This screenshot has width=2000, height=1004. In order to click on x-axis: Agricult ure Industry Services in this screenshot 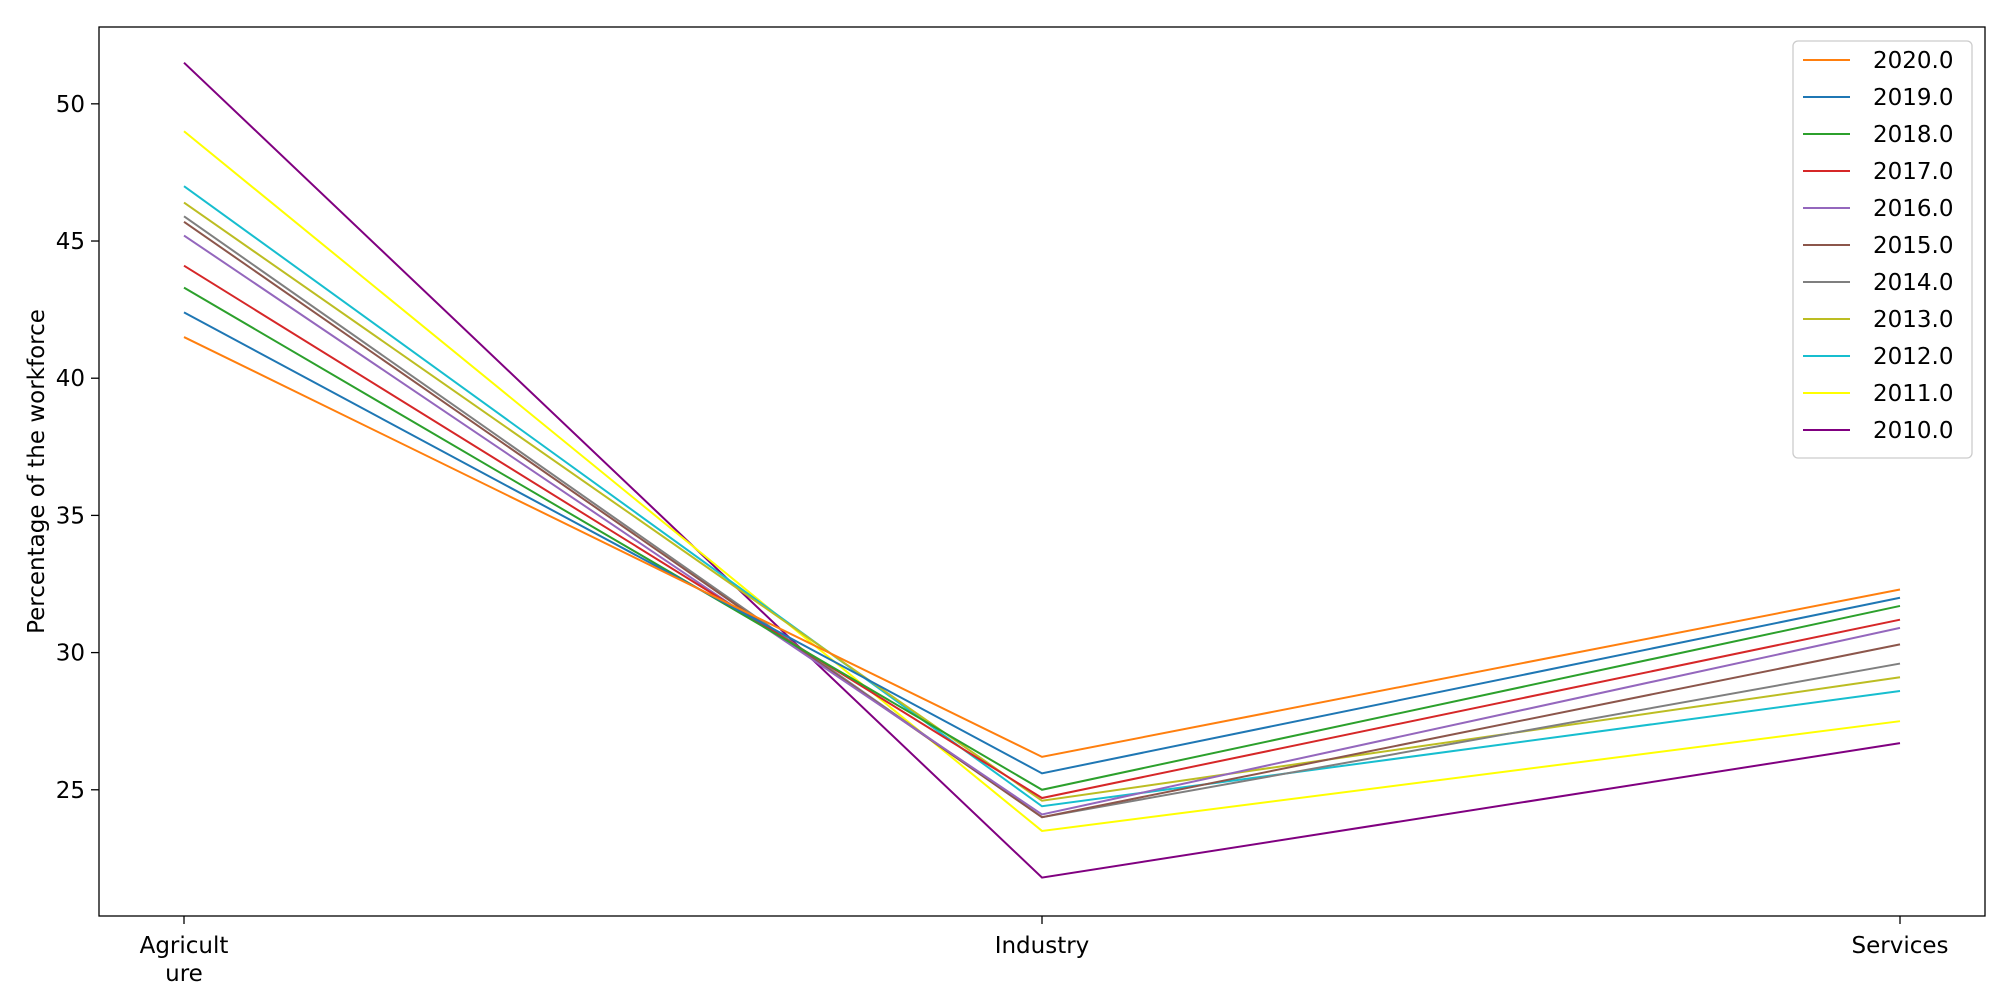, I will do `click(1044, 951)`.